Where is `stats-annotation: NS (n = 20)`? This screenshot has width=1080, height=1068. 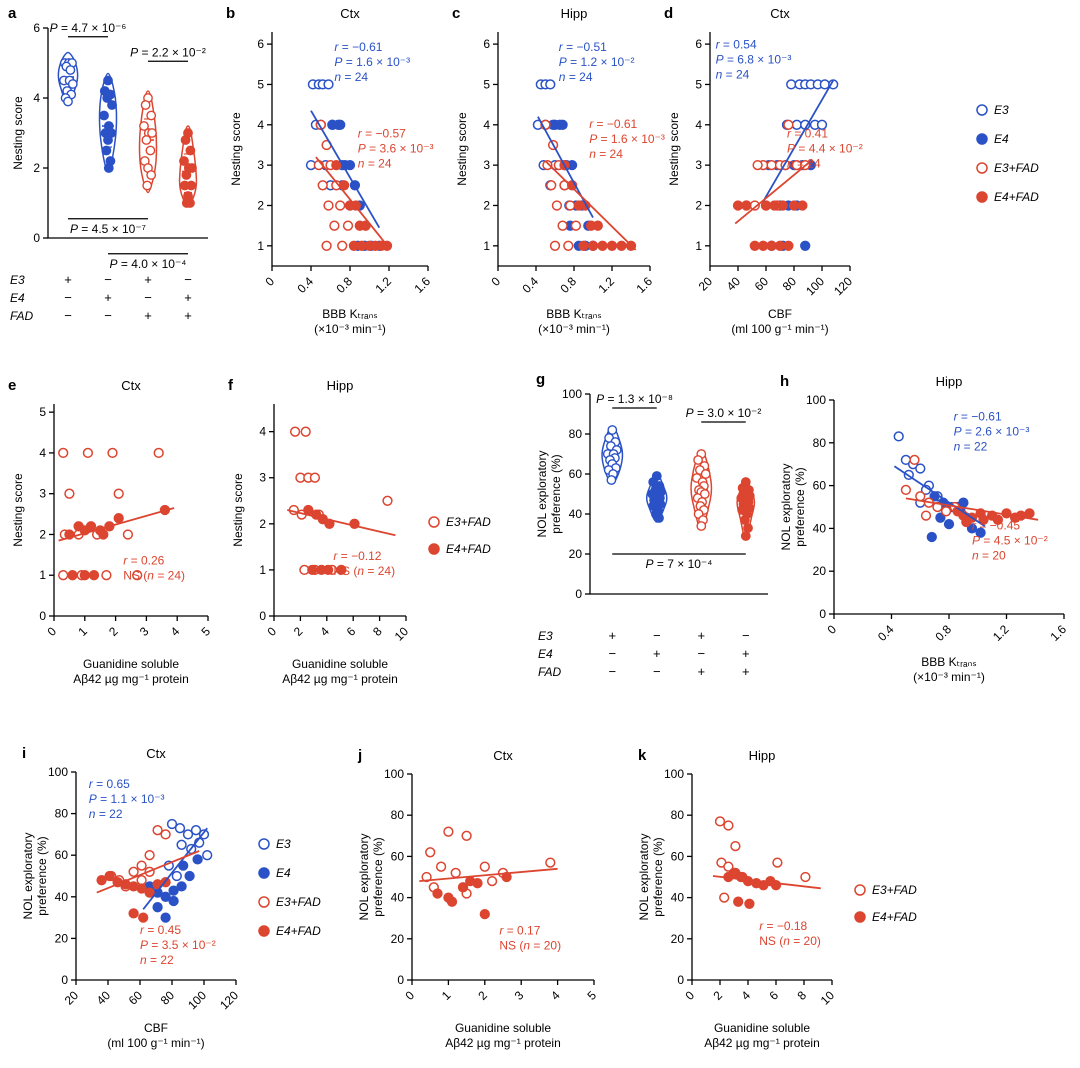 stats-annotation: NS (n = 20) is located at coordinates (530, 945).